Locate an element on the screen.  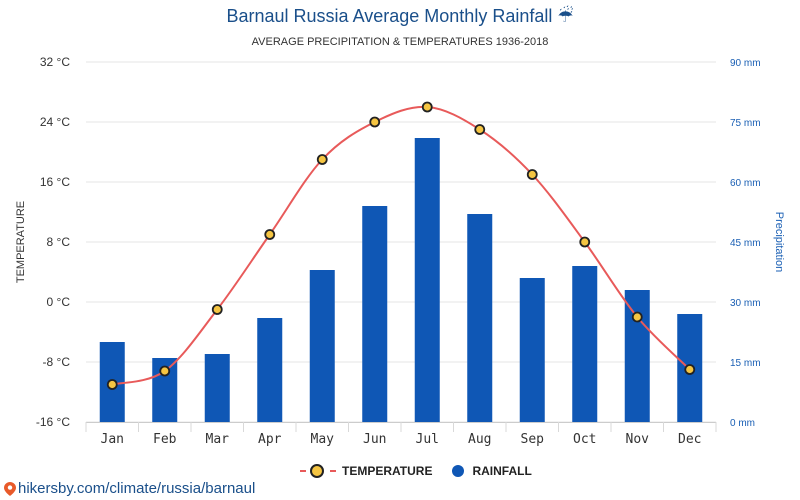
x-tick-label: Sep is located at coordinates (533, 439).